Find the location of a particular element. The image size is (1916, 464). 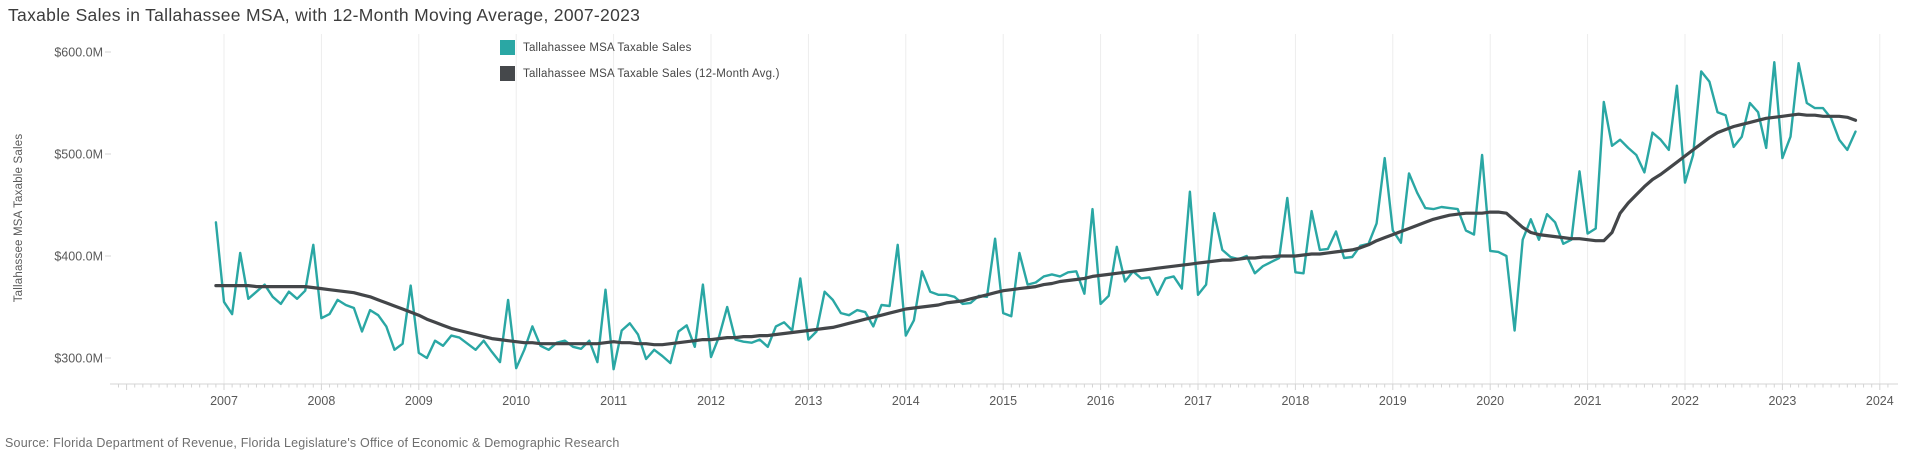

y-tick-label: $600.0M is located at coordinates (78, 53).